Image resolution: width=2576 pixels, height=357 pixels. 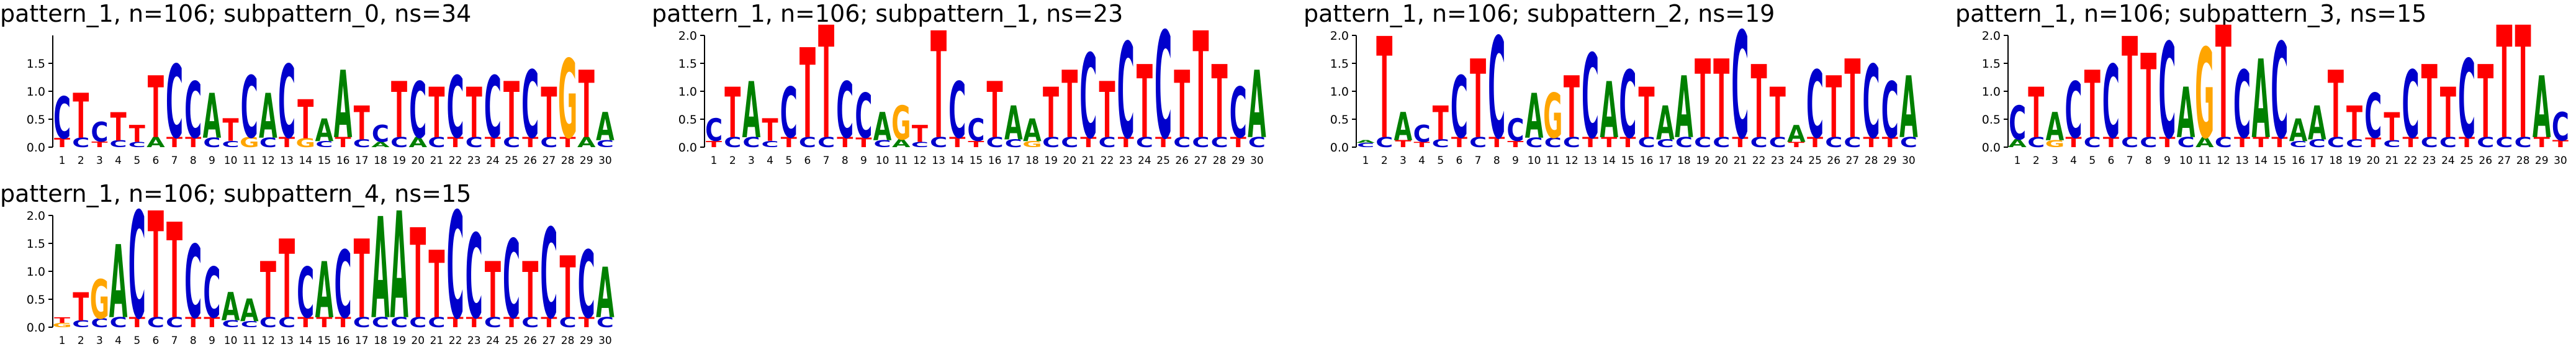 What do you see at coordinates (1646, 113) in the screenshot?
I see `logo-column-16: CT` at bounding box center [1646, 113].